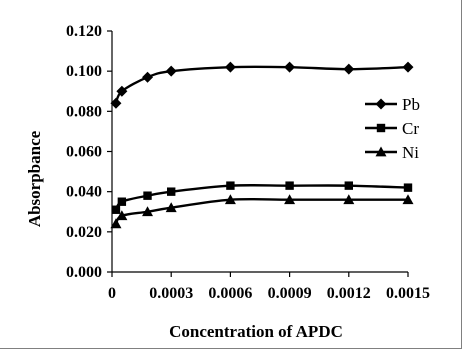 This screenshot has width=462, height=353. Describe the element at coordinates (84, 152) in the screenshot. I see `y-tick-label: 0.060` at that location.